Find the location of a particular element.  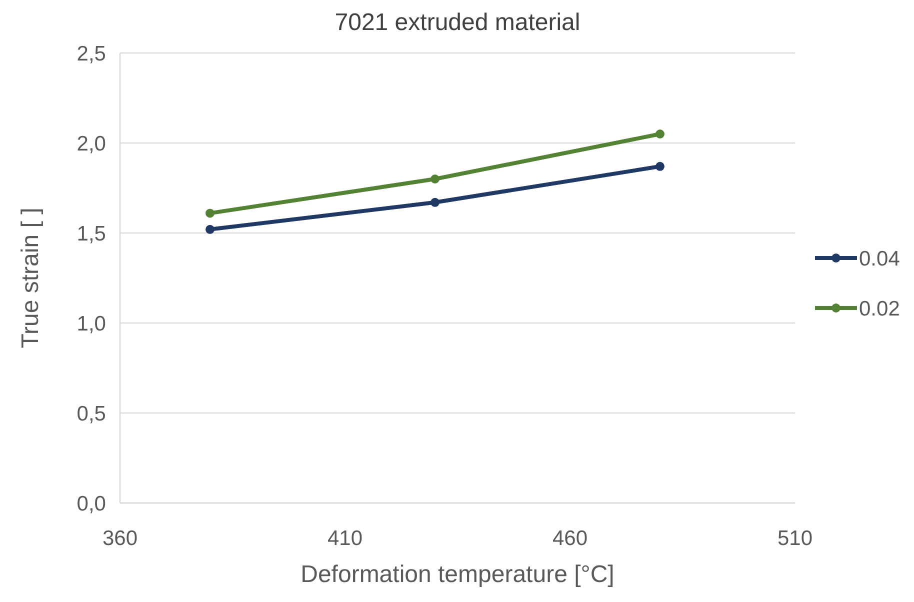

x-axis-title: Deformation temperature [°C] is located at coordinates (457, 574).